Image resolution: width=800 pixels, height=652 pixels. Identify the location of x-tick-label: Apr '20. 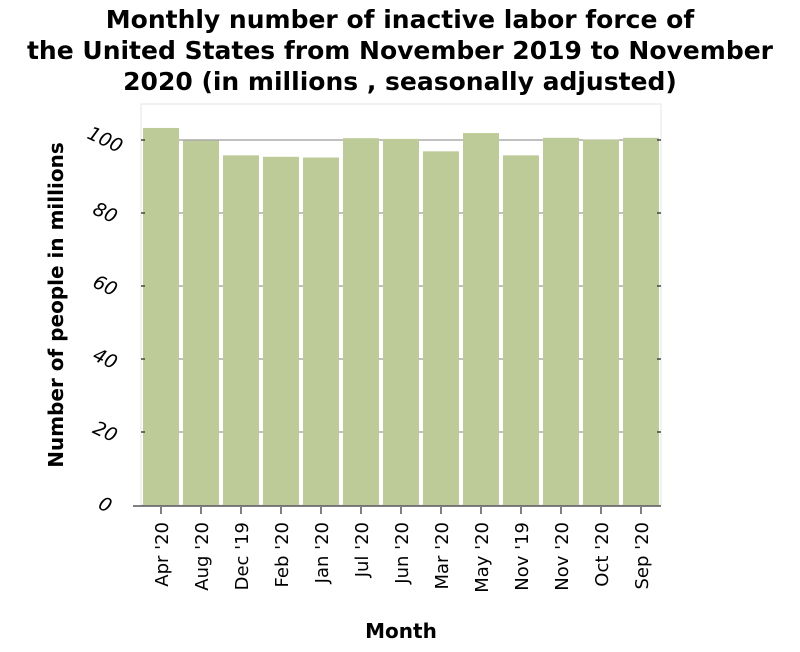
(162, 554).